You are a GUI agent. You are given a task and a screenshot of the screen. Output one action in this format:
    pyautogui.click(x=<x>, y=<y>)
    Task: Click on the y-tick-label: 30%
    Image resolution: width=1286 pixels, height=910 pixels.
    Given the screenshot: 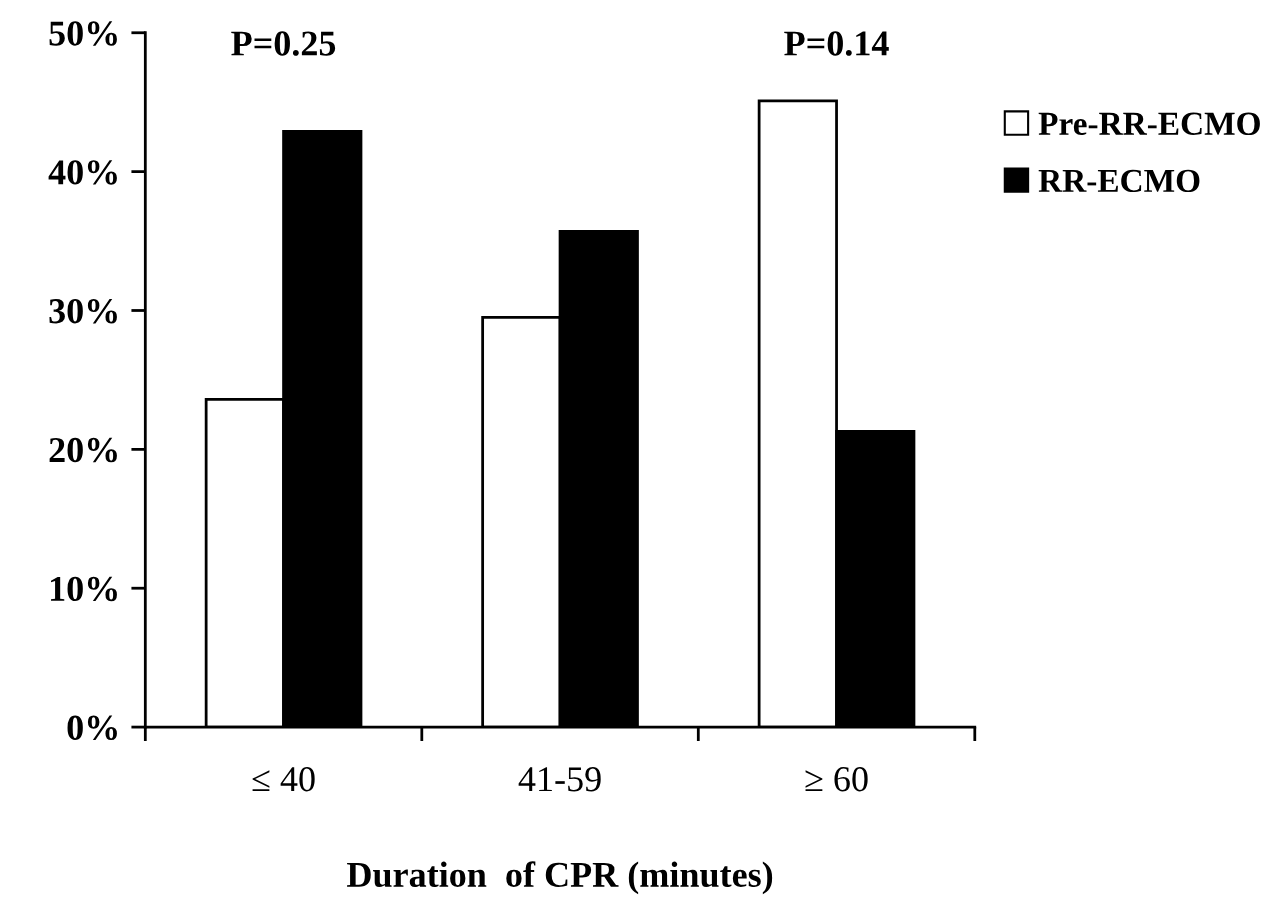 What is the action you would take?
    pyautogui.click(x=83, y=311)
    